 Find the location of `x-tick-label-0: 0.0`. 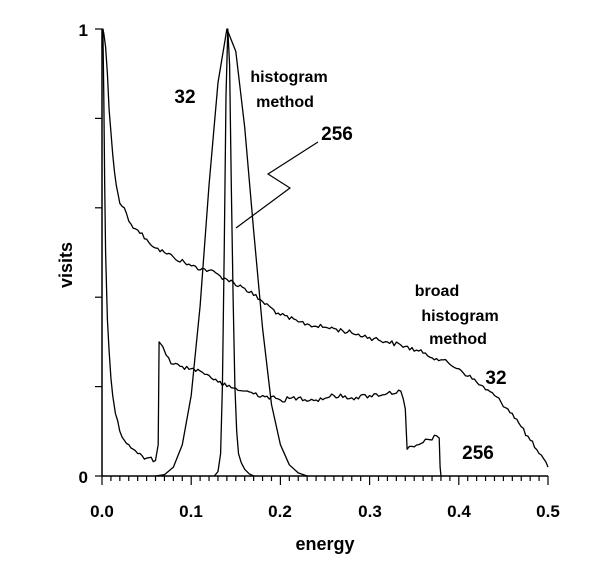

x-tick-label-0: 0.0 is located at coordinates (102, 511).